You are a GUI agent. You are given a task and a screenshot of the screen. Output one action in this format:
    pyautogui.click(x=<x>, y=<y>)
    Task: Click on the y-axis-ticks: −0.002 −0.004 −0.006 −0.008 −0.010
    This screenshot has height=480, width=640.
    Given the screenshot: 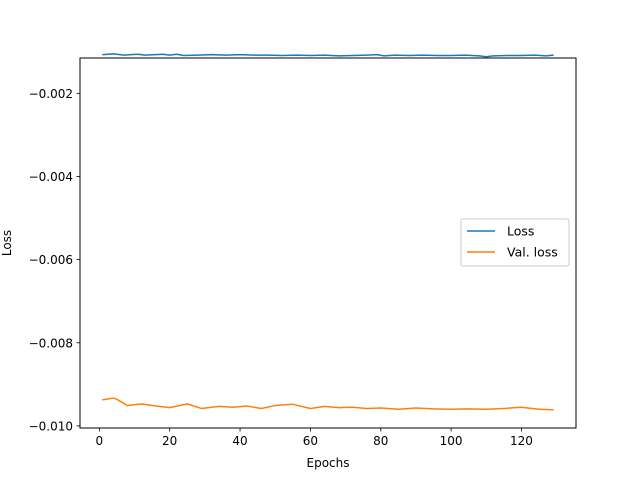 What is the action you would take?
    pyautogui.click(x=54, y=260)
    